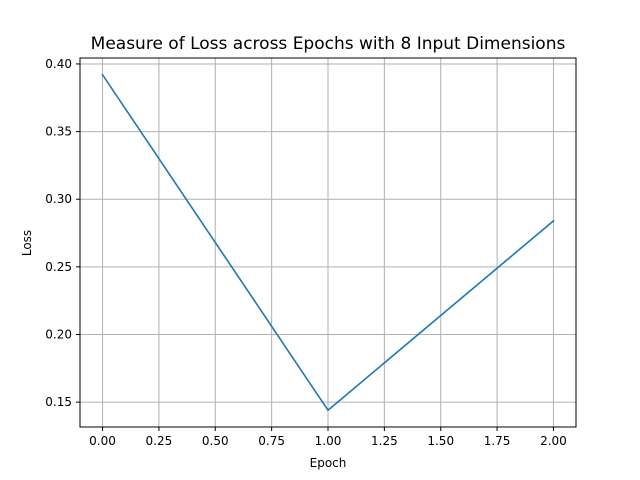 This screenshot has width=640, height=480. What do you see at coordinates (102, 441) in the screenshot?
I see `x-tick-label: 0.00` at bounding box center [102, 441].